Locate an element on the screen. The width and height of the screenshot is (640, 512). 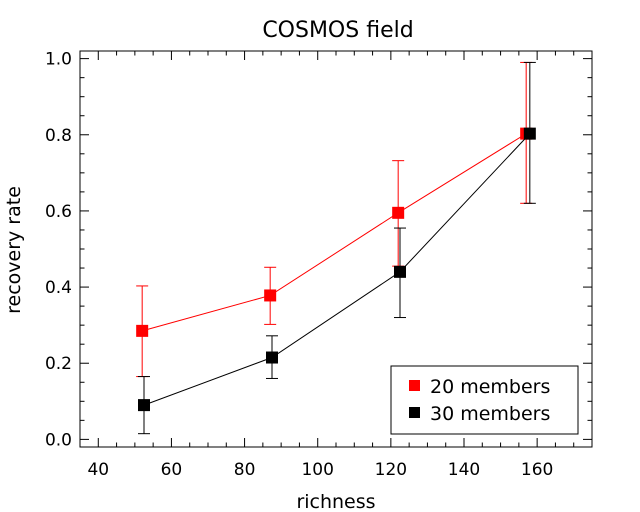
legend-marker-20-members is located at coordinates (414, 385).